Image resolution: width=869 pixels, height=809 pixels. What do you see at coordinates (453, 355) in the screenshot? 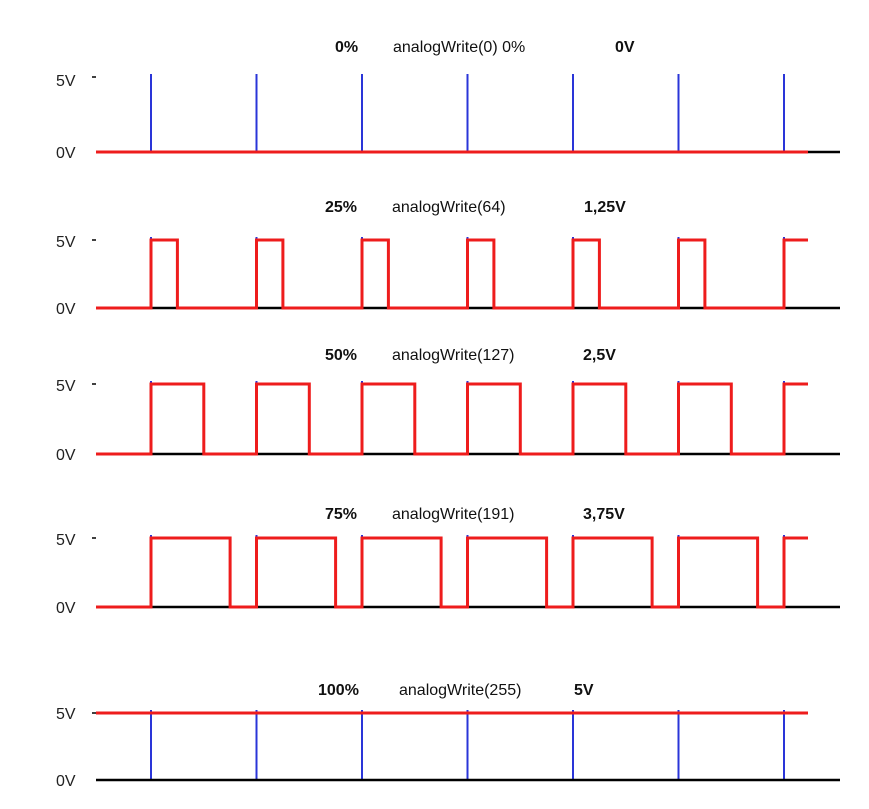
I see `analog-write-call-title: analogWrite(127)` at bounding box center [453, 355].